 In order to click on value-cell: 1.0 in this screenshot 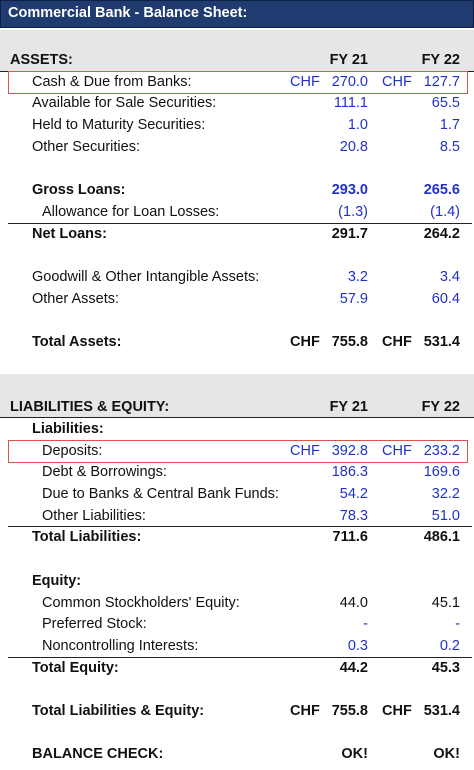, I will do `click(357, 125)`.